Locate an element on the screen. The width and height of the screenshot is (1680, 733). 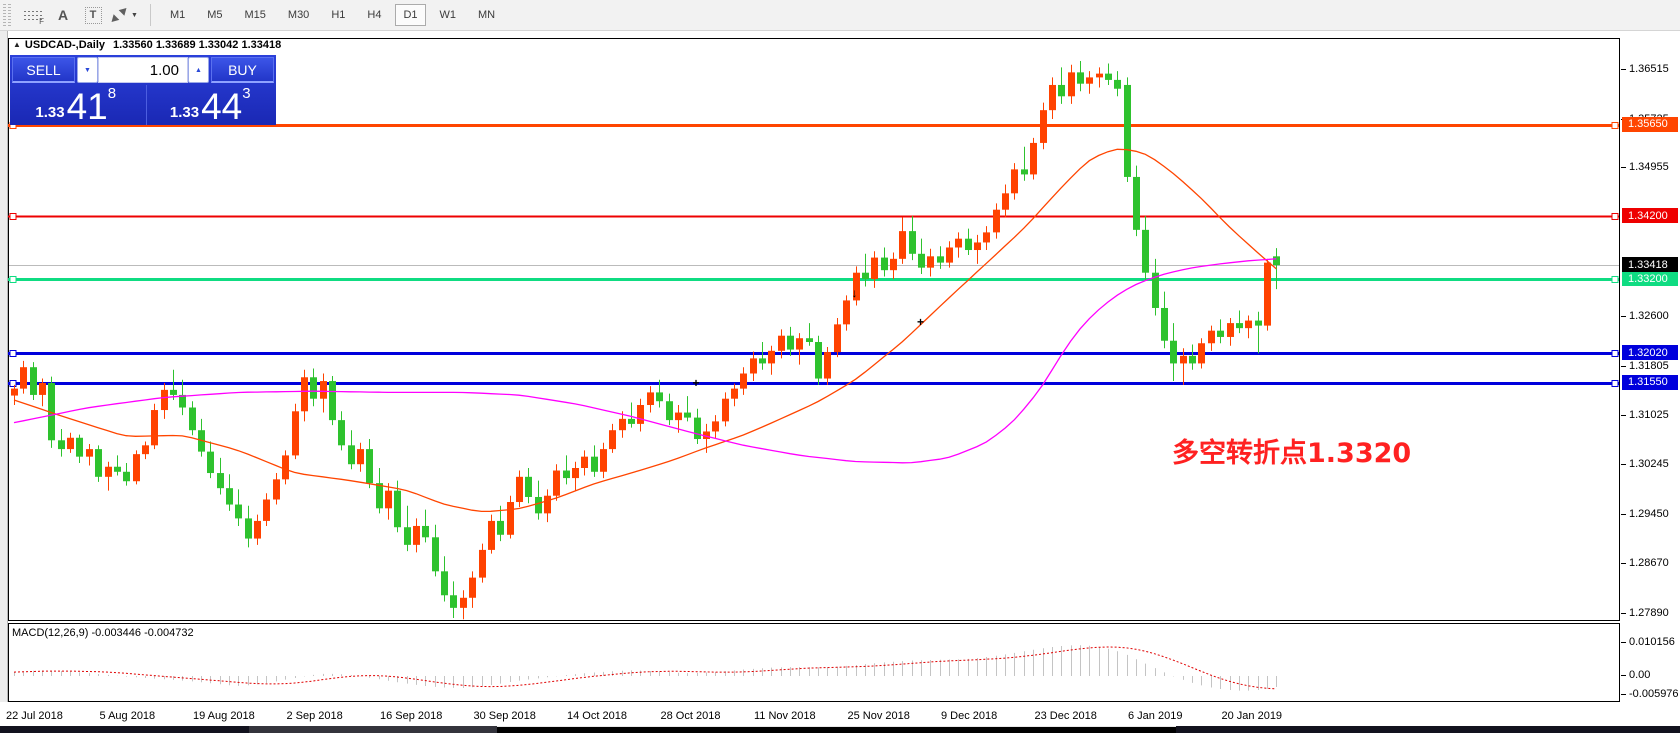
sell-button: SELL is located at coordinates (43, 70).